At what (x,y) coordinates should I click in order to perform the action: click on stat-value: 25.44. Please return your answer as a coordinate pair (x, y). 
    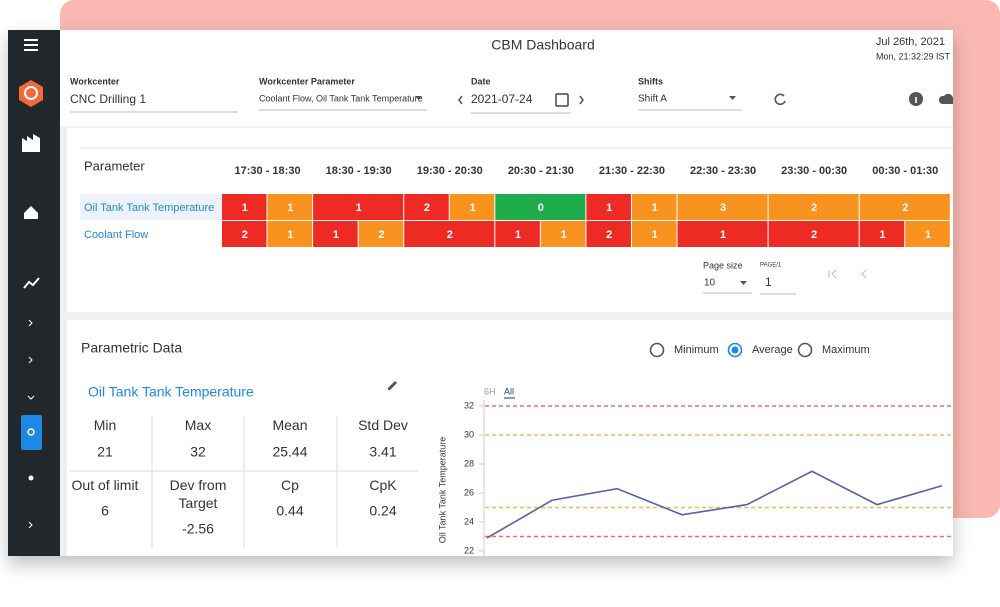
    Looking at the image, I should click on (289, 452).